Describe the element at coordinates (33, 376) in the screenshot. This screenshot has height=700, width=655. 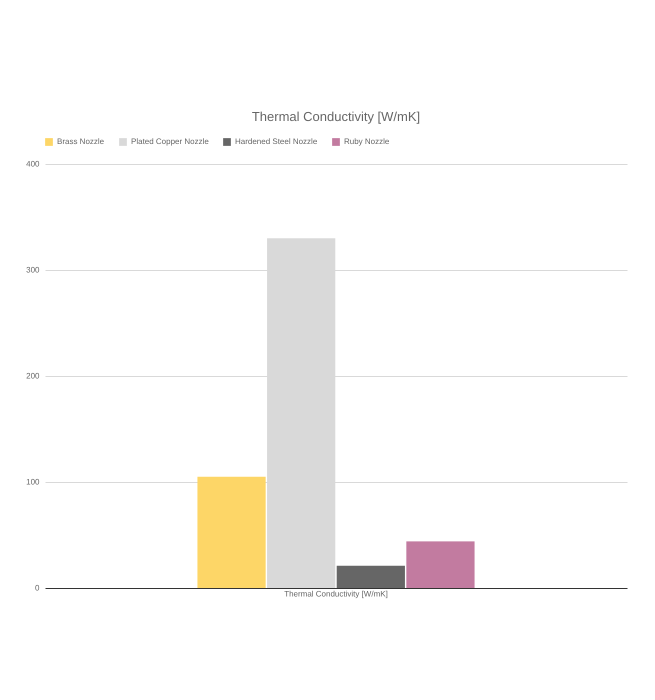
I see `y-tick-label: 200` at that location.